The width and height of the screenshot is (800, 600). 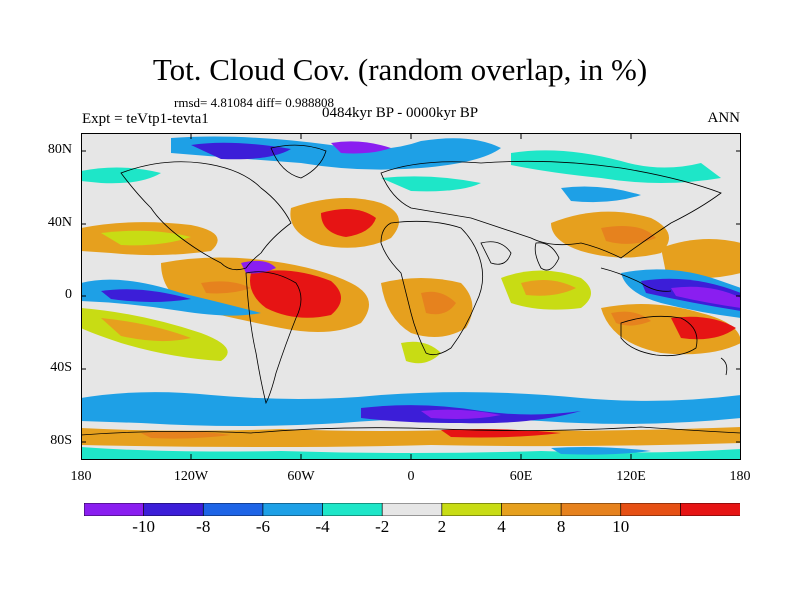 I want to click on lat-label-80n: 80N, so click(x=59, y=149).